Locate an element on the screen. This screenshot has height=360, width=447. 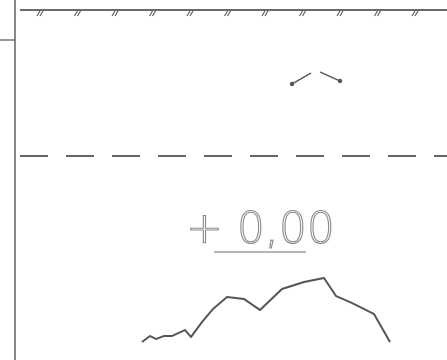
roof-mark-left-dot is located at coordinates (292, 84).